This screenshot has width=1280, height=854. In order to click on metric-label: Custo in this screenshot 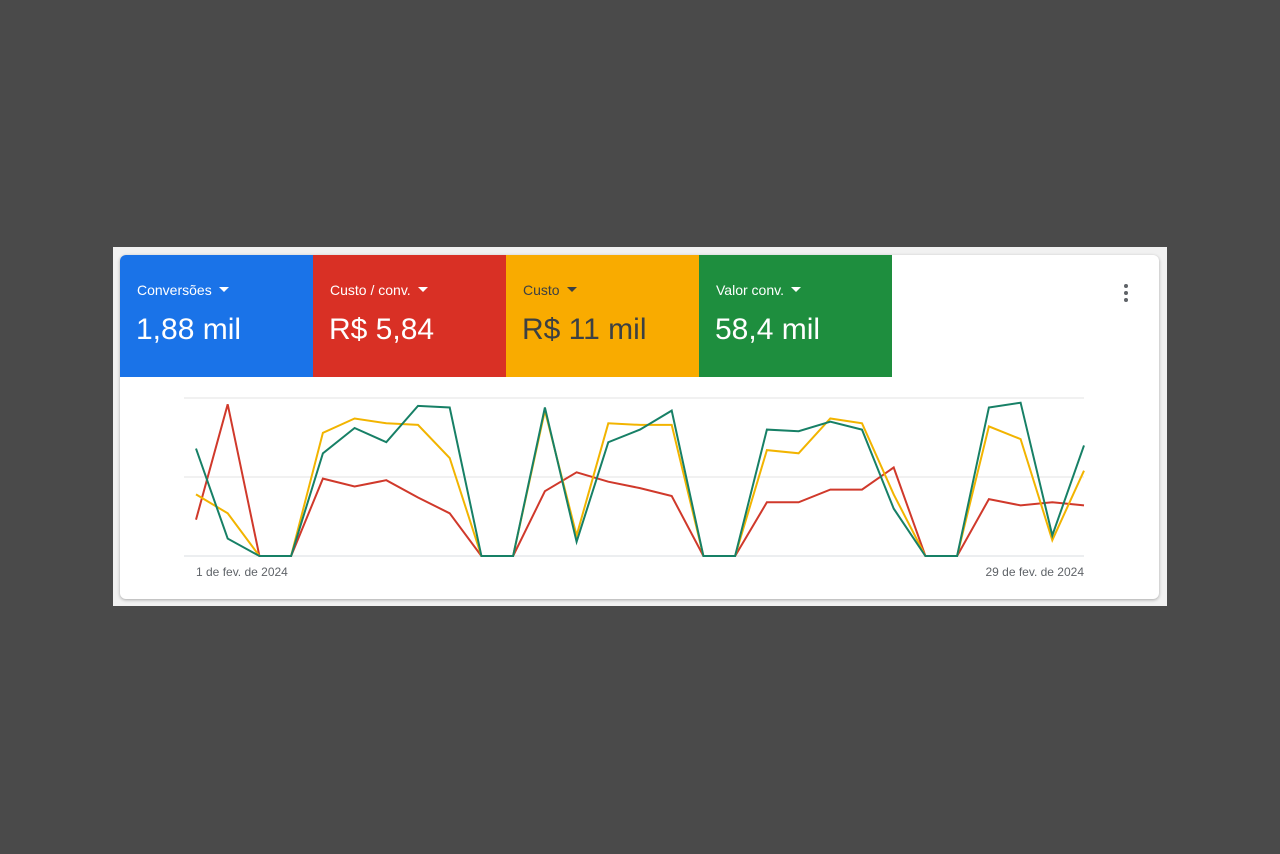, I will do `click(550, 290)`.